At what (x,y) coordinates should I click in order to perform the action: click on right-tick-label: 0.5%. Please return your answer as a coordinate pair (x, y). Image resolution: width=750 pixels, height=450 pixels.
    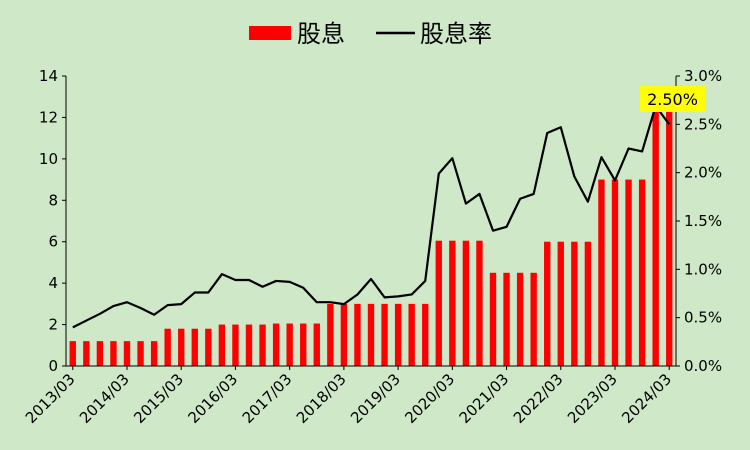
    Looking at the image, I should click on (703, 318).